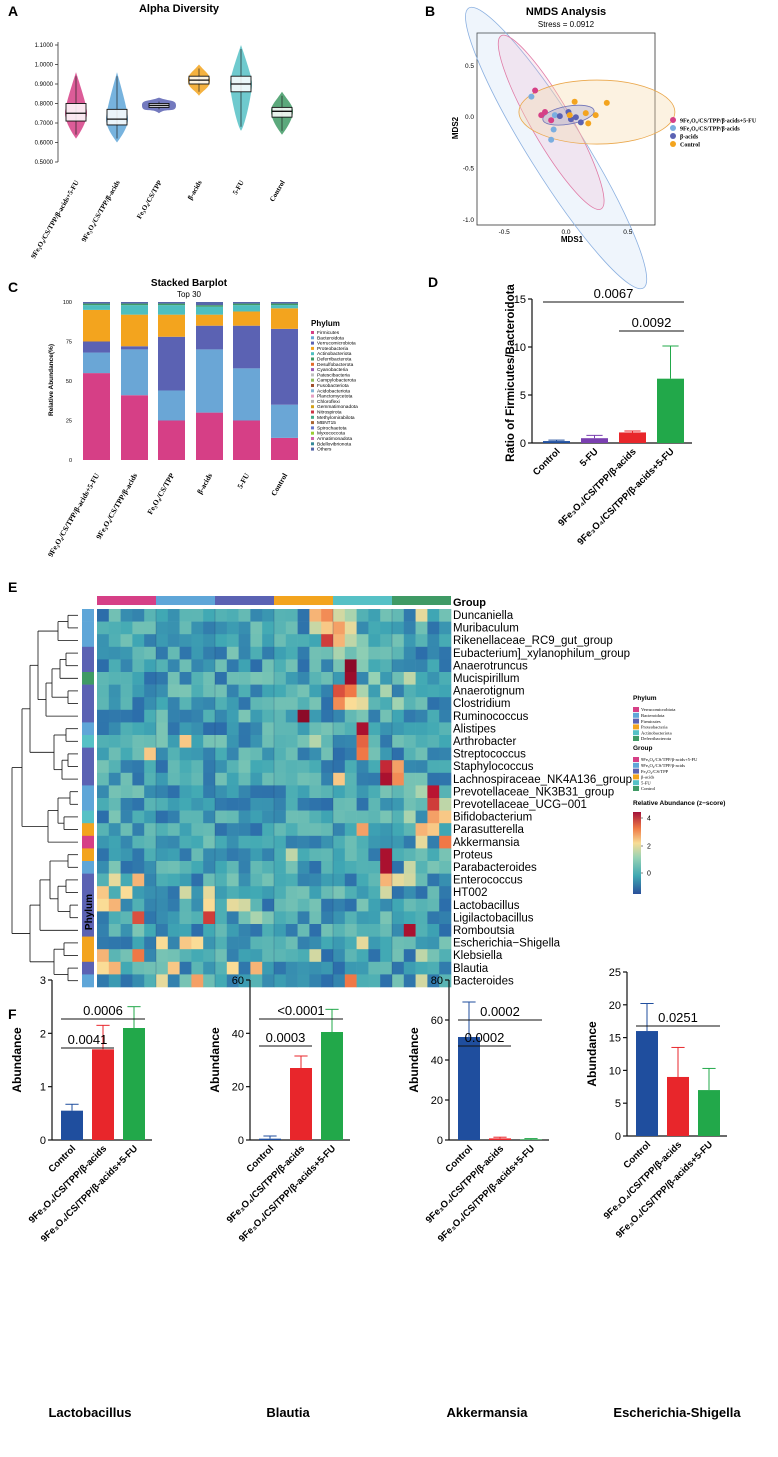  What do you see at coordinates (606, 102) in the screenshot?
I see `nmds-point` at bounding box center [606, 102].